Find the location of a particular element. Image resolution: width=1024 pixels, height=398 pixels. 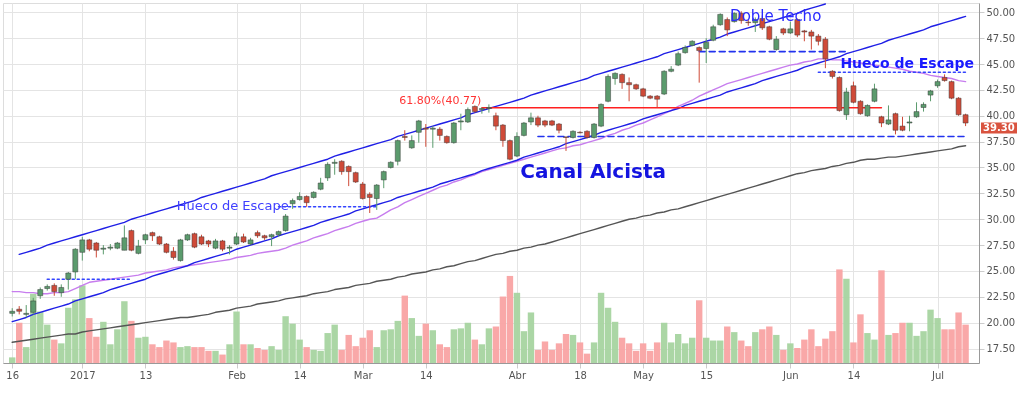

y-tick-label: 27.50 is located at coordinates (1001, 245).